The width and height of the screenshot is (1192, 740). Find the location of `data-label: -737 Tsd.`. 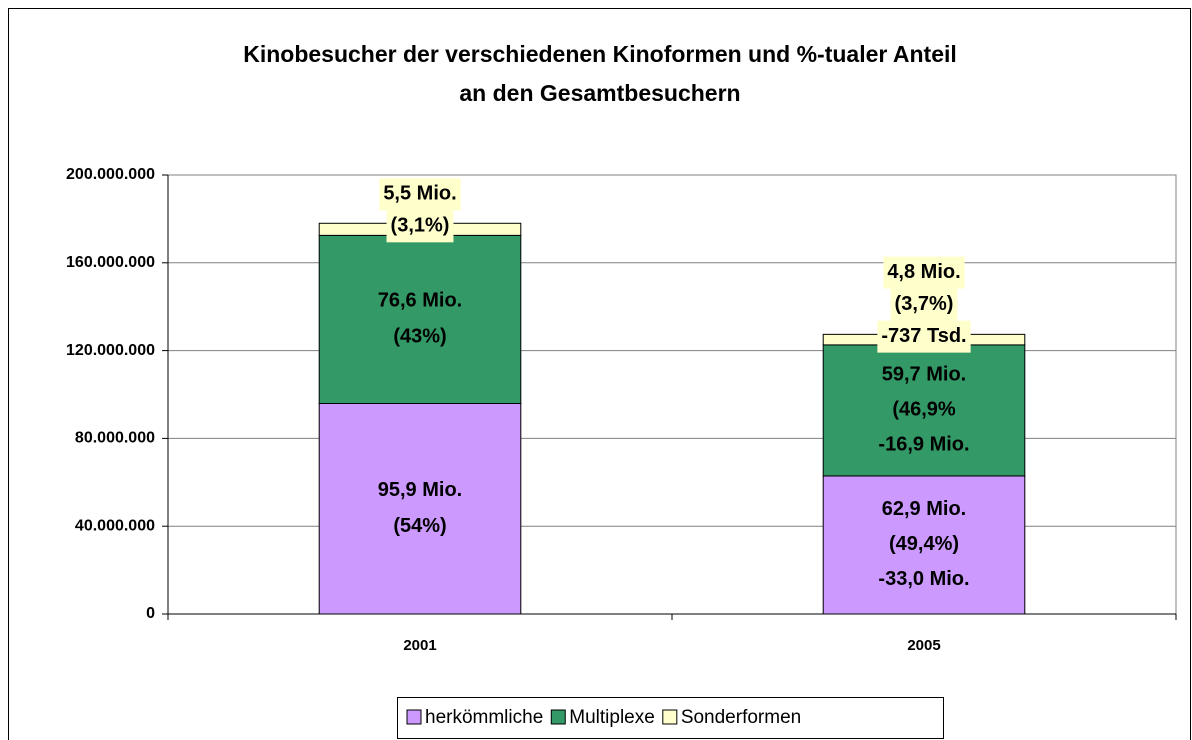

data-label: -737 Tsd. is located at coordinates (923, 336).